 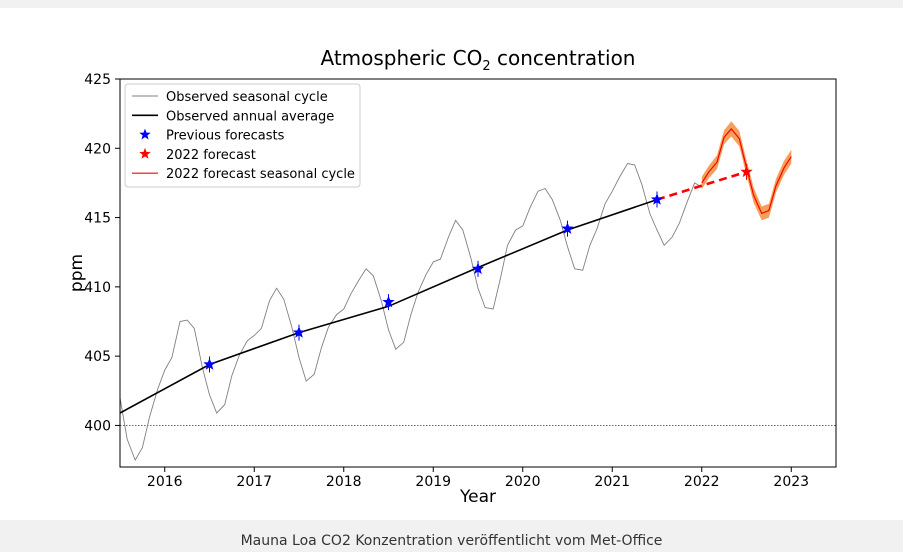 What do you see at coordinates (225, 136) in the screenshot?
I see `legend-previous-forecasts-label: Previous forecasts` at bounding box center [225, 136].